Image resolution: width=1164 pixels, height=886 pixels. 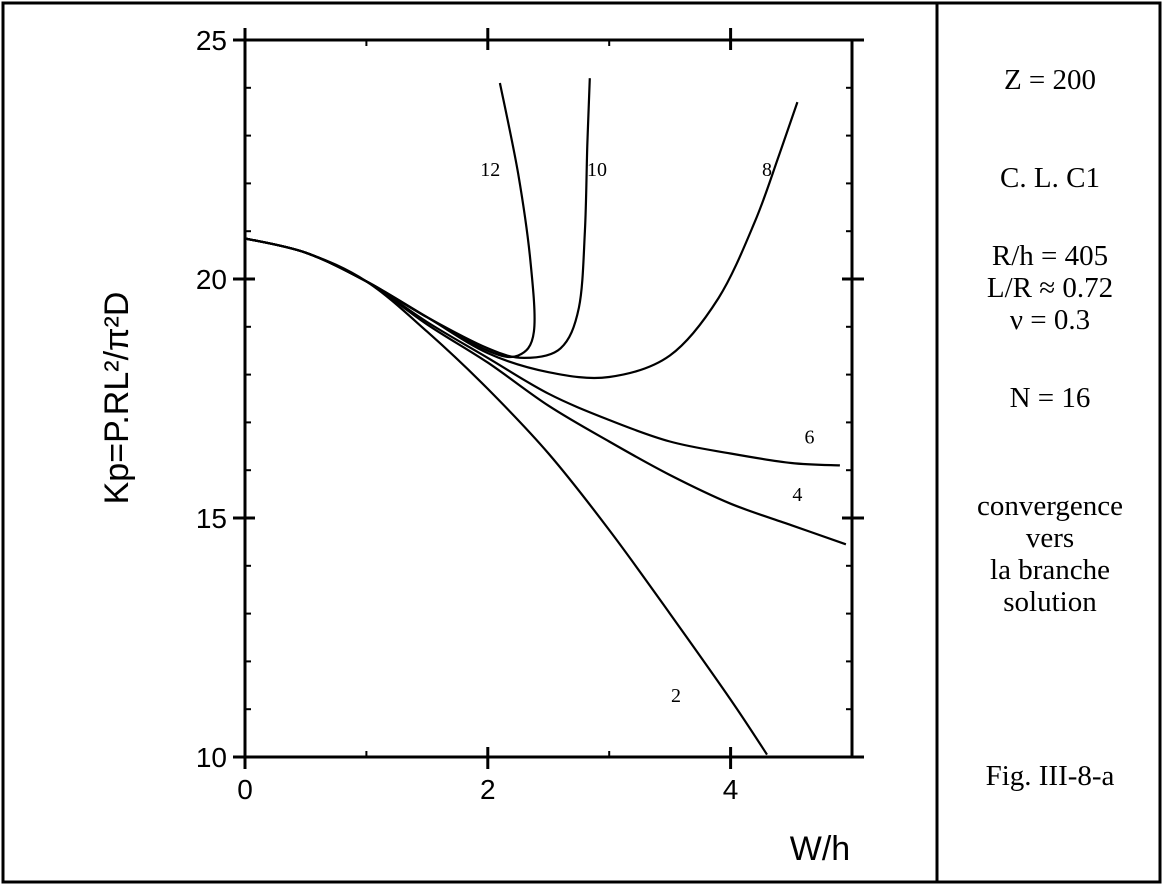 I want to click on description-line-1: convergence, so click(x=1050, y=506).